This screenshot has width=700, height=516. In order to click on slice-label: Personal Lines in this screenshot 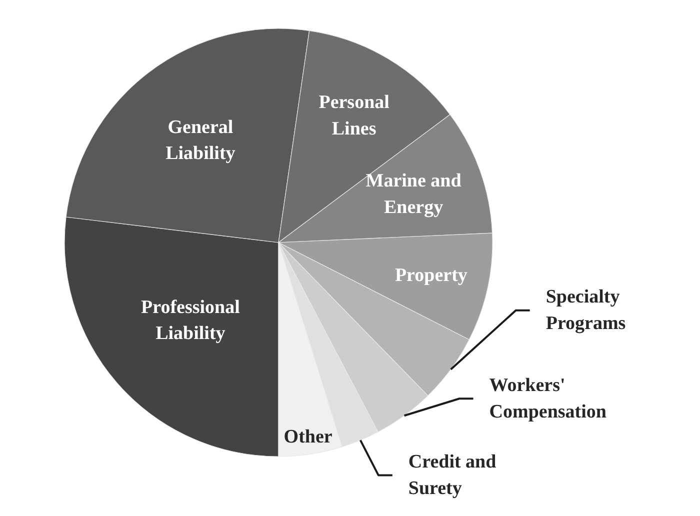, I will do `click(354, 116)`.